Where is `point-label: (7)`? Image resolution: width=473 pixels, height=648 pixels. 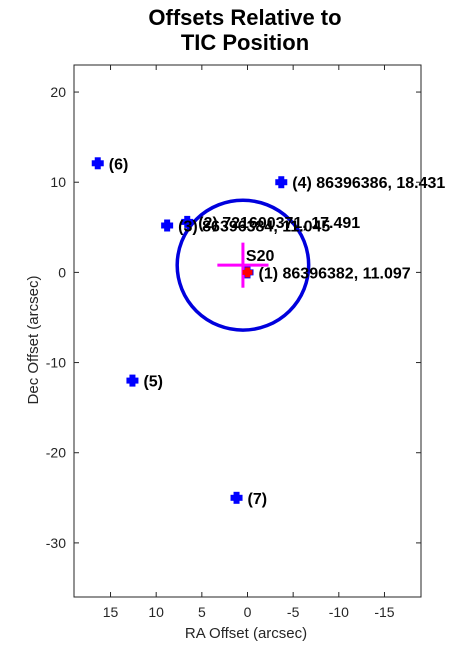
point-label: (7) is located at coordinates (258, 499).